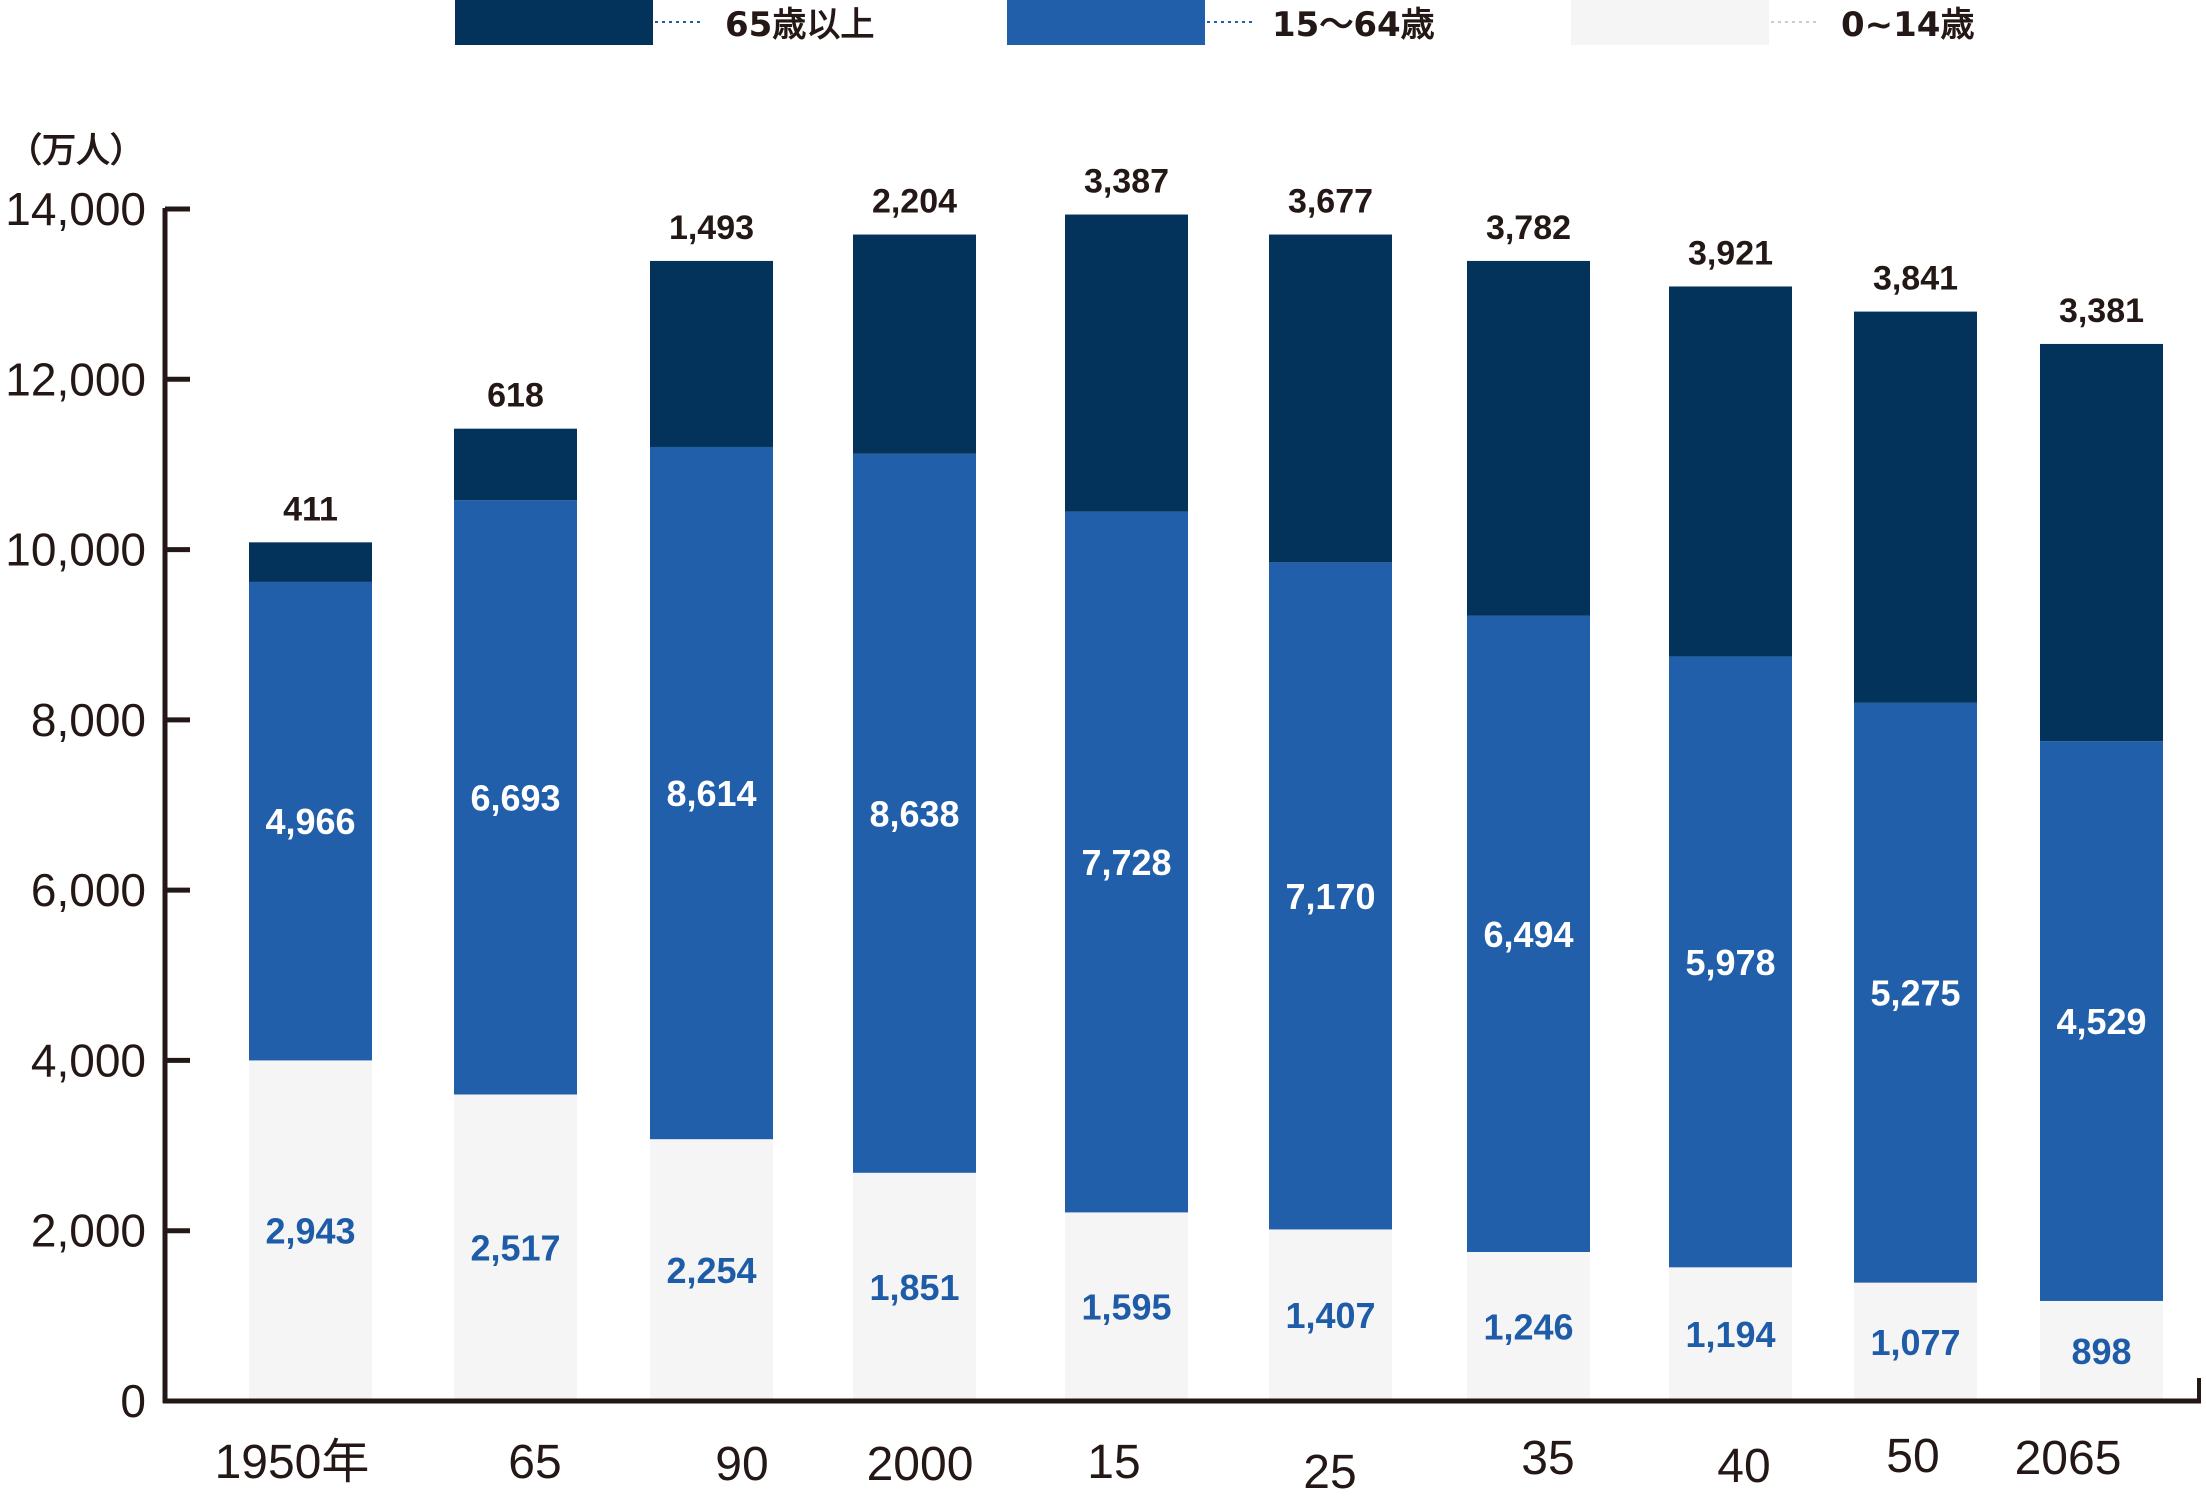 The image size is (2206, 1510). Describe the element at coordinates (534, 1462) in the screenshot. I see `x-tick-label: 65` at that location.